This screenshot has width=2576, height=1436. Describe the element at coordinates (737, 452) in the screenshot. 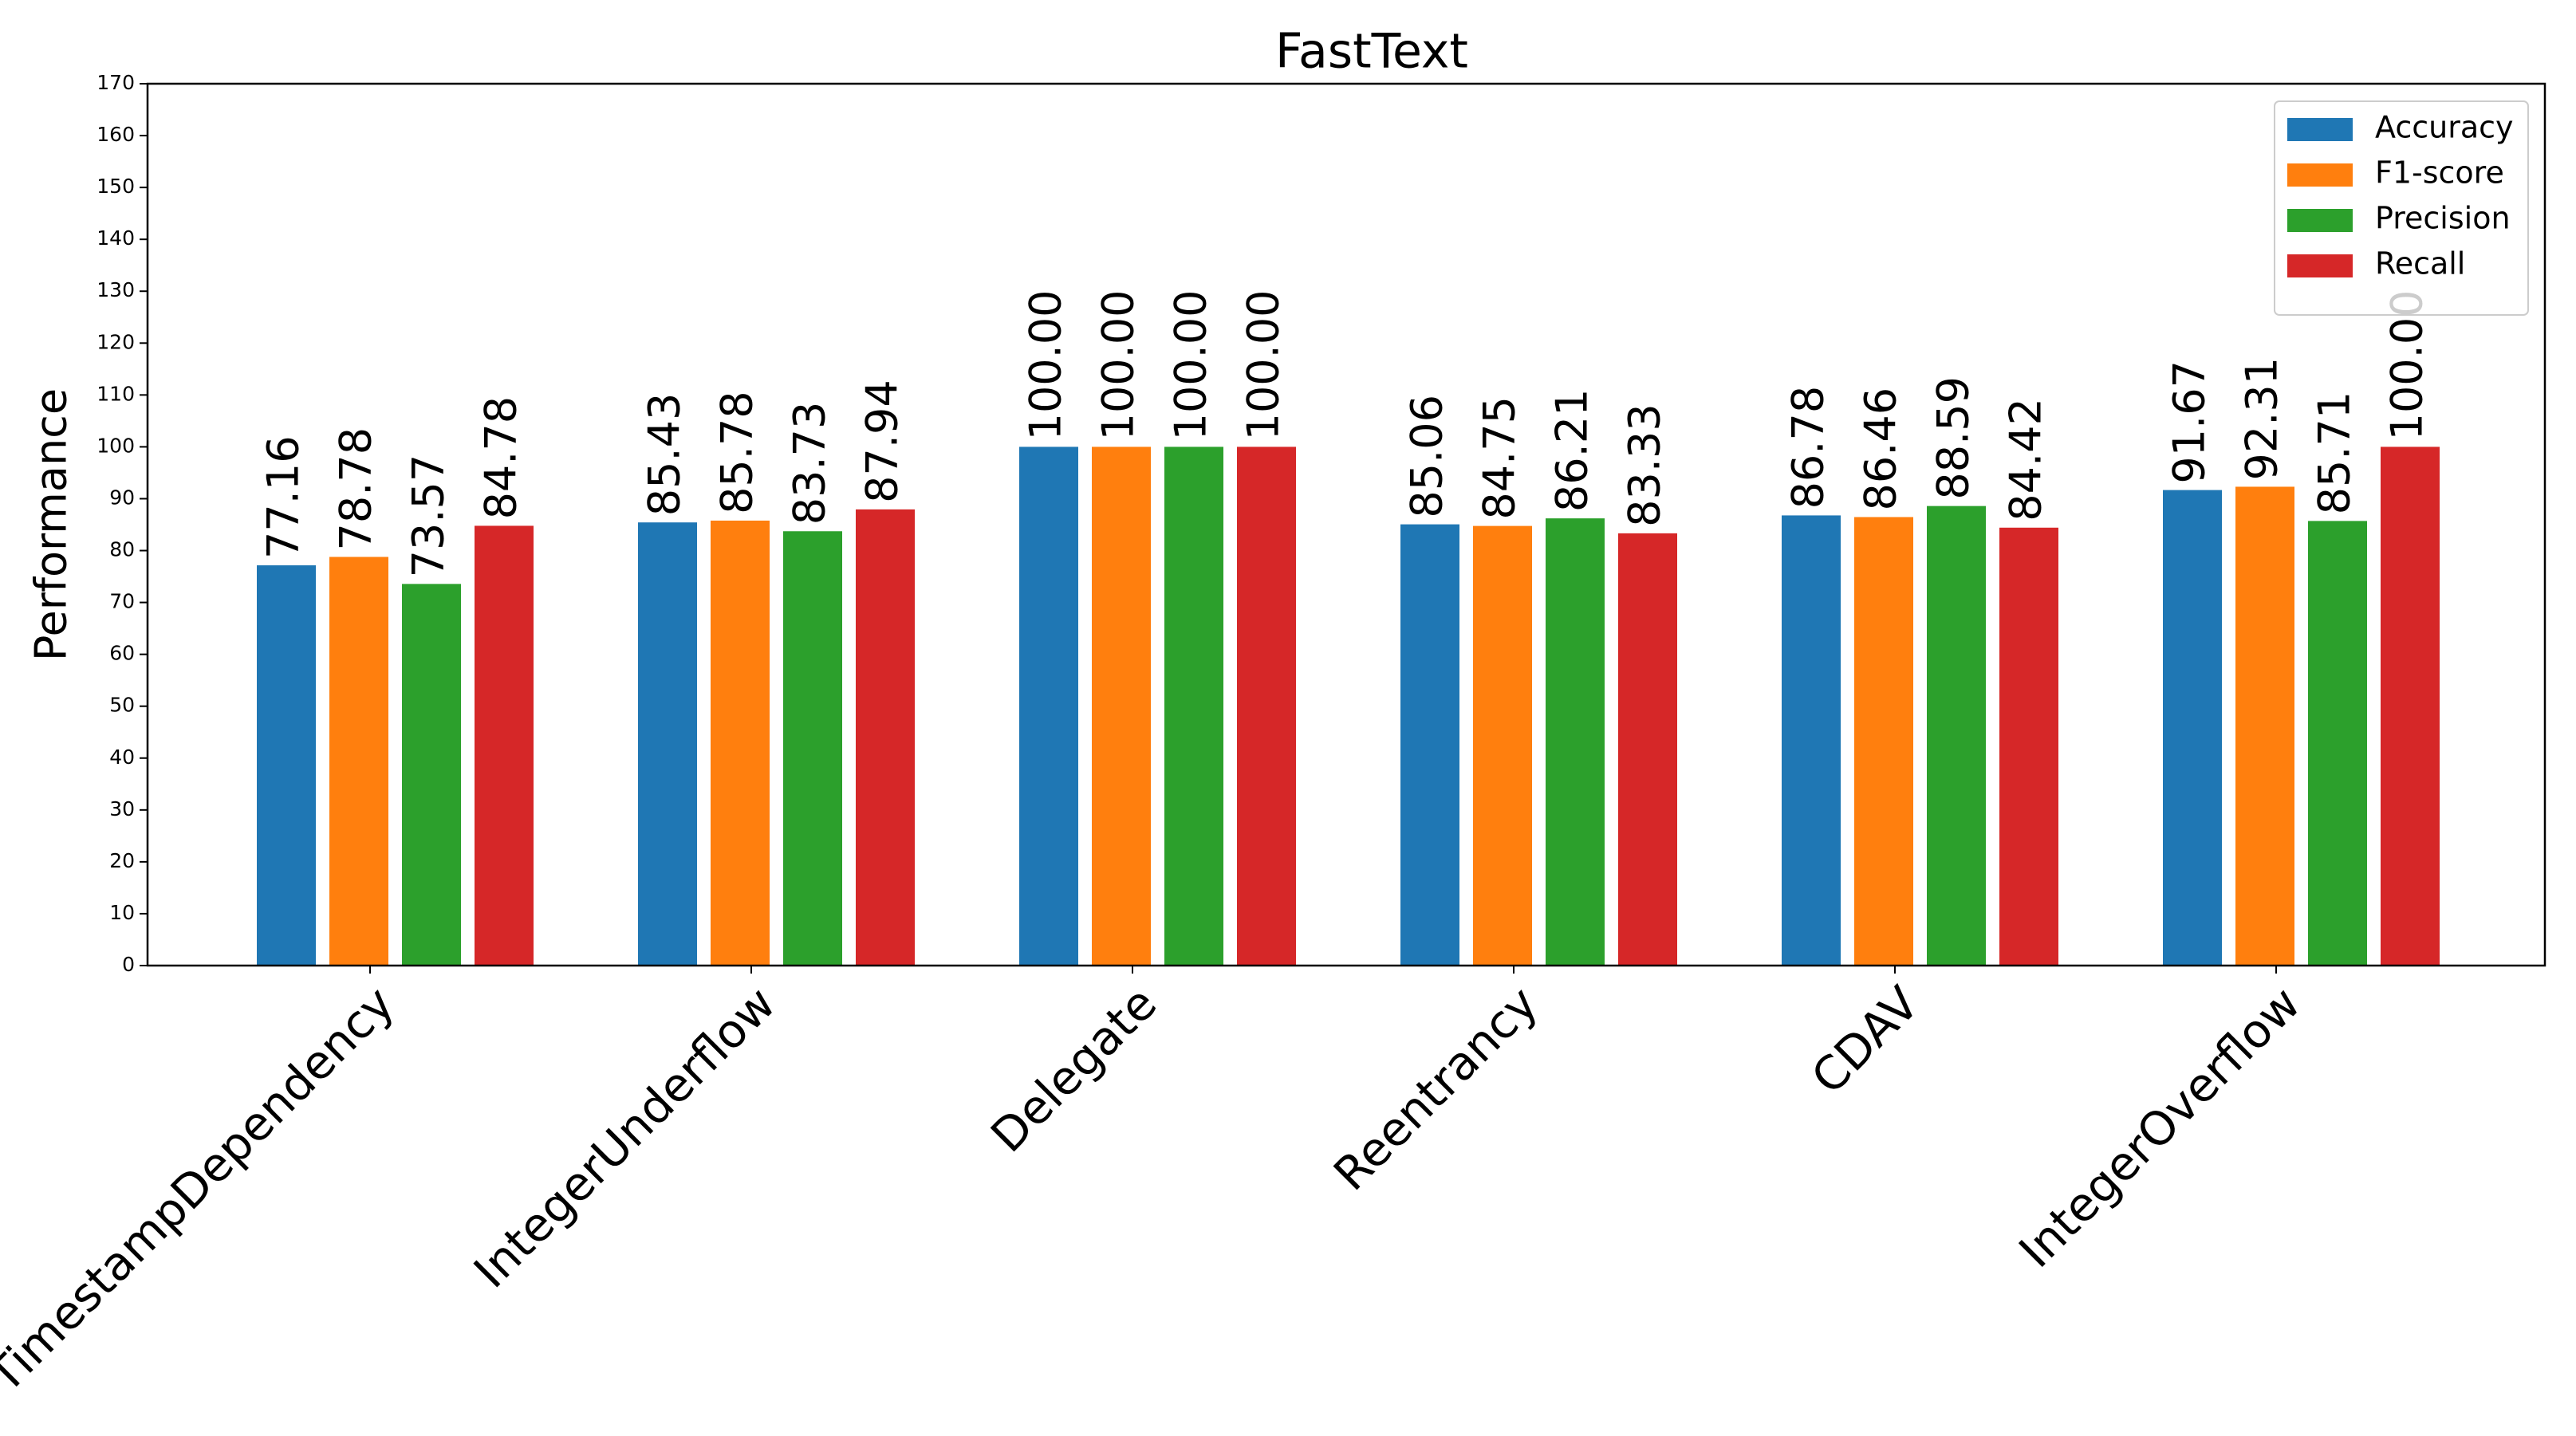

I see `value-label: 85.78` at that location.